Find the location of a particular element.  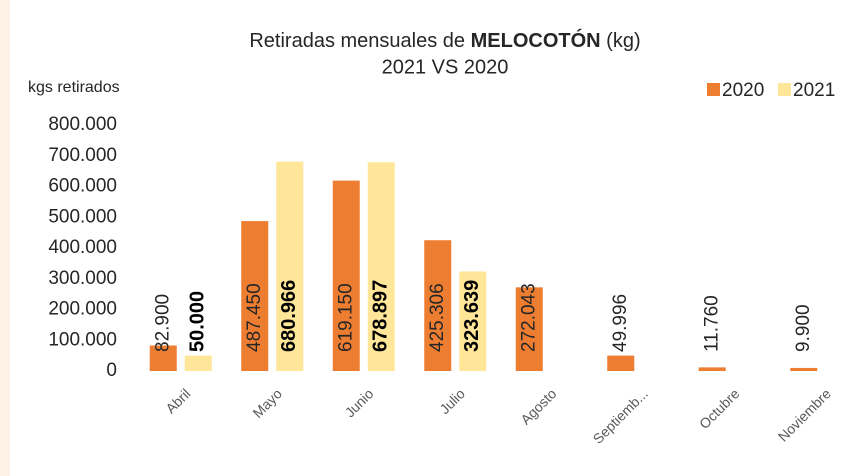

y-tick-label: 600.000 is located at coordinates (82, 186).